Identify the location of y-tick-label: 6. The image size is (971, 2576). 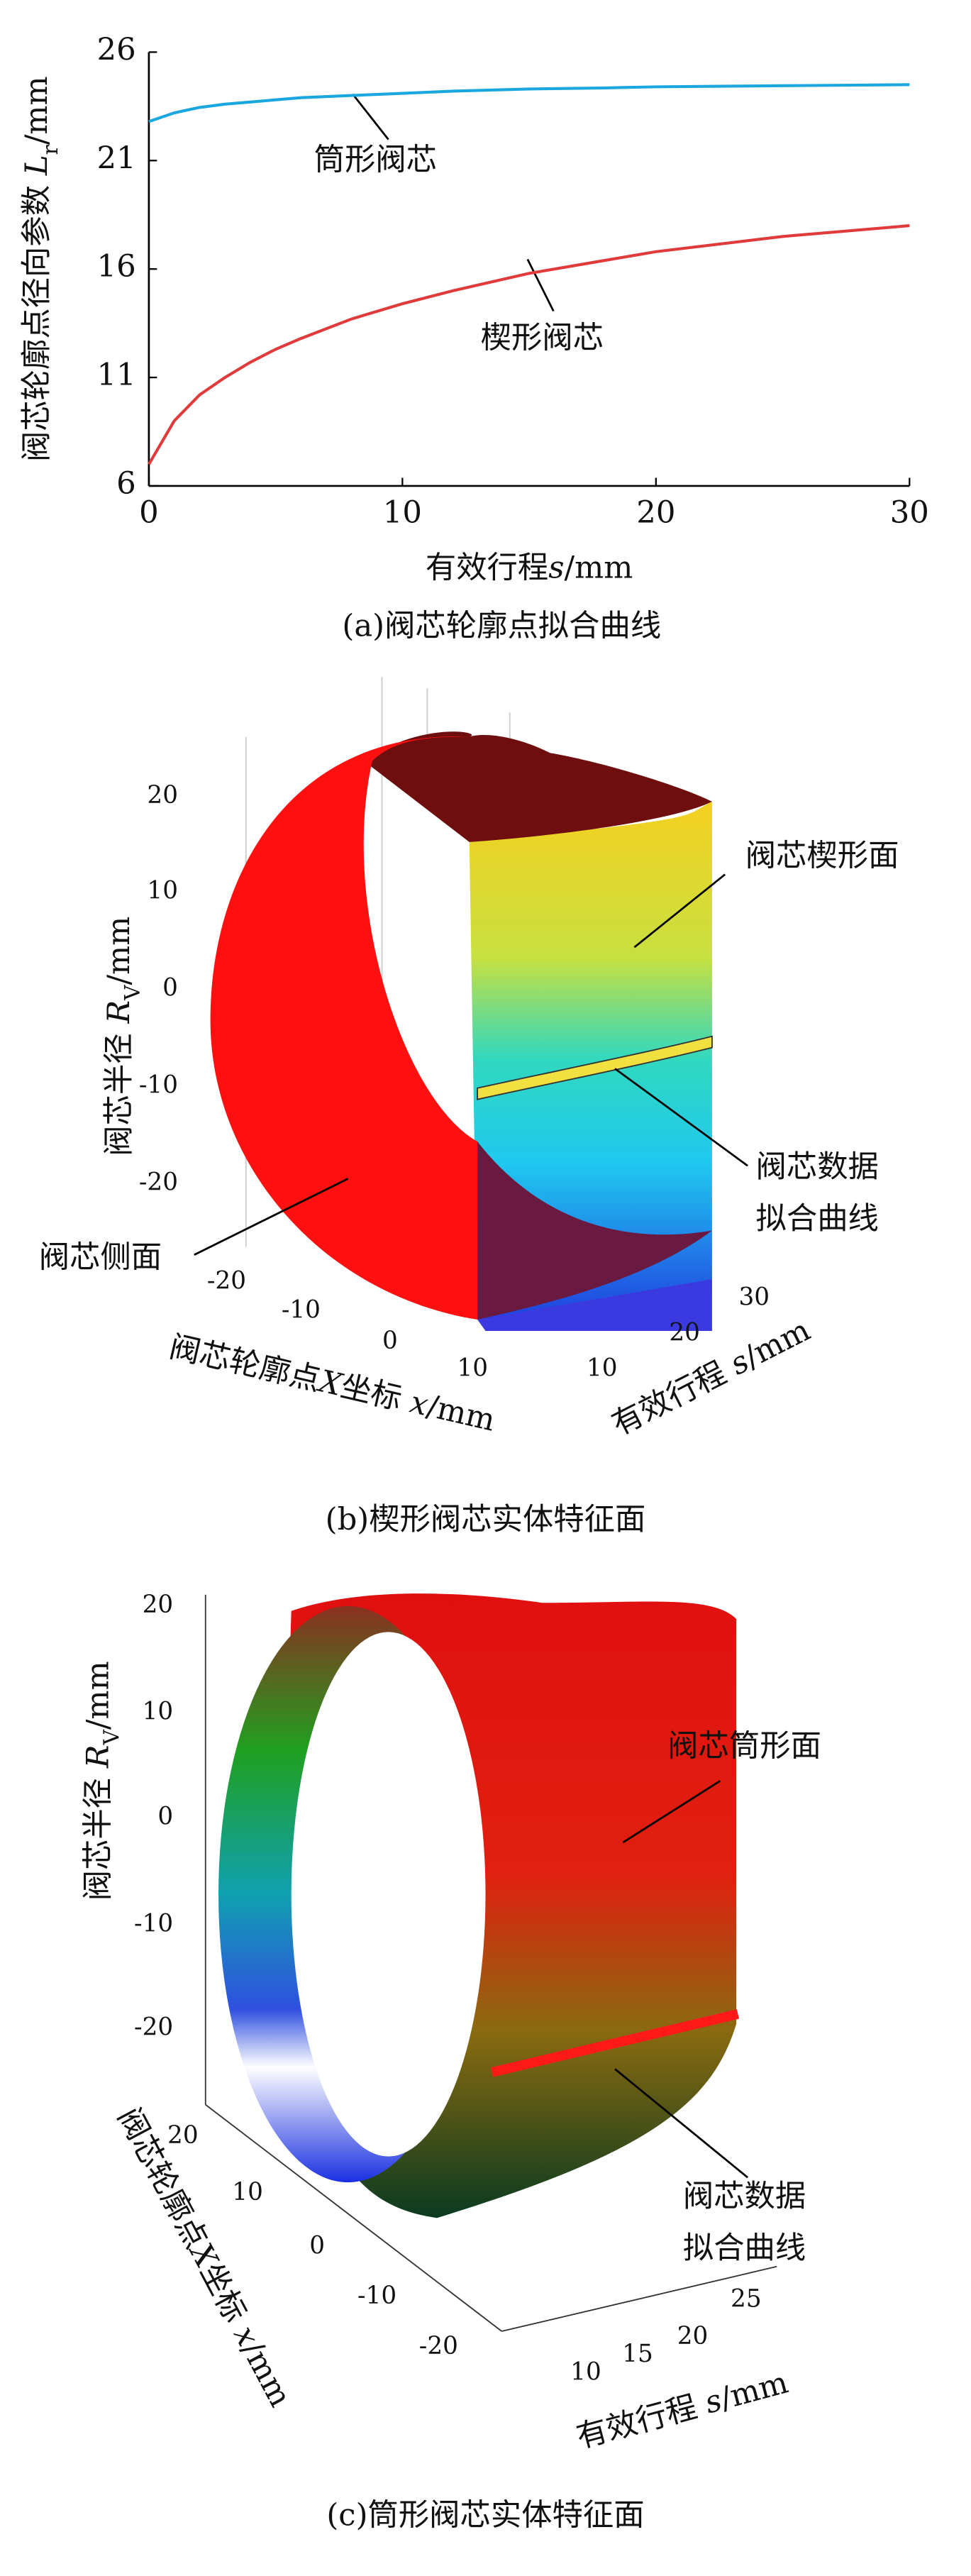
(126, 484).